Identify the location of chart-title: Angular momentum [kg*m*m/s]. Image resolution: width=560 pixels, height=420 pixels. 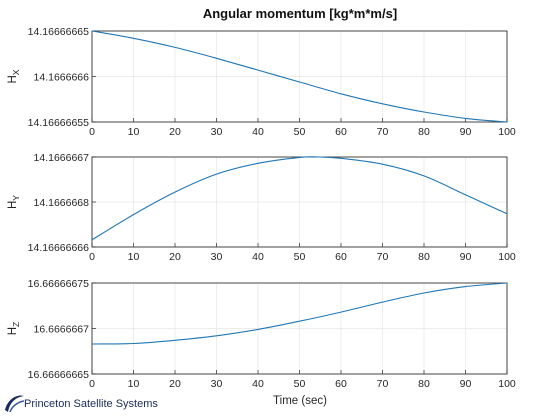
(300, 13).